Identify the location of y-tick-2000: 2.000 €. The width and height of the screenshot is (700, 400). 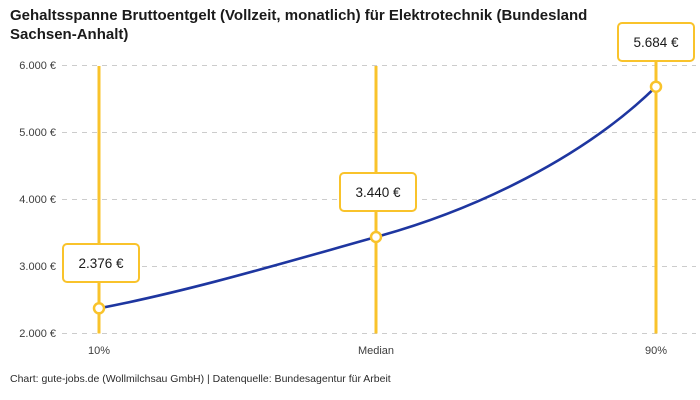
(37, 334).